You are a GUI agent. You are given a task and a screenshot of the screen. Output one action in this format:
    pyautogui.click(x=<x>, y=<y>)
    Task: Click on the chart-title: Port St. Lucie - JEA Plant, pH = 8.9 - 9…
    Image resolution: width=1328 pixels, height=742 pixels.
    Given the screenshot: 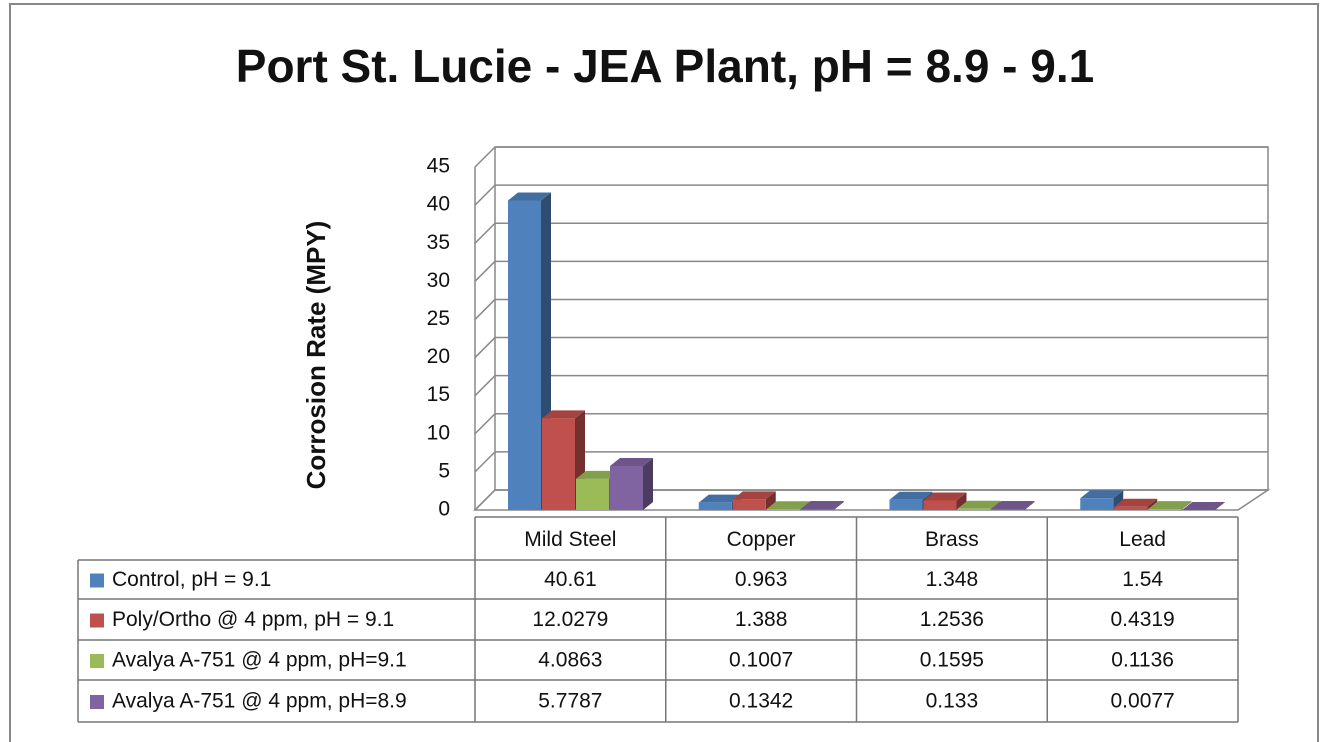 What is the action you would take?
    pyautogui.click(x=665, y=66)
    